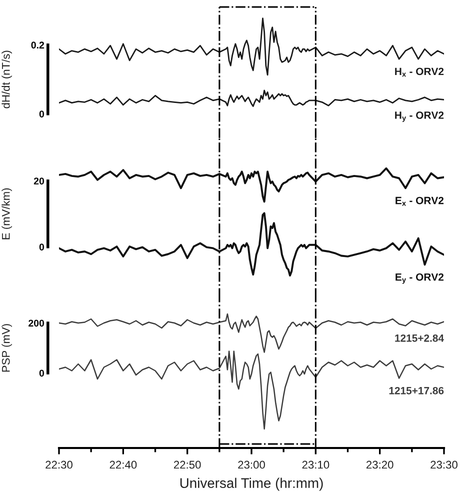 Image resolution: width=461 pixels, height=495 pixels. What do you see at coordinates (59, 464) in the screenshot?
I see `x-tick-label: 22:30` at bounding box center [59, 464].